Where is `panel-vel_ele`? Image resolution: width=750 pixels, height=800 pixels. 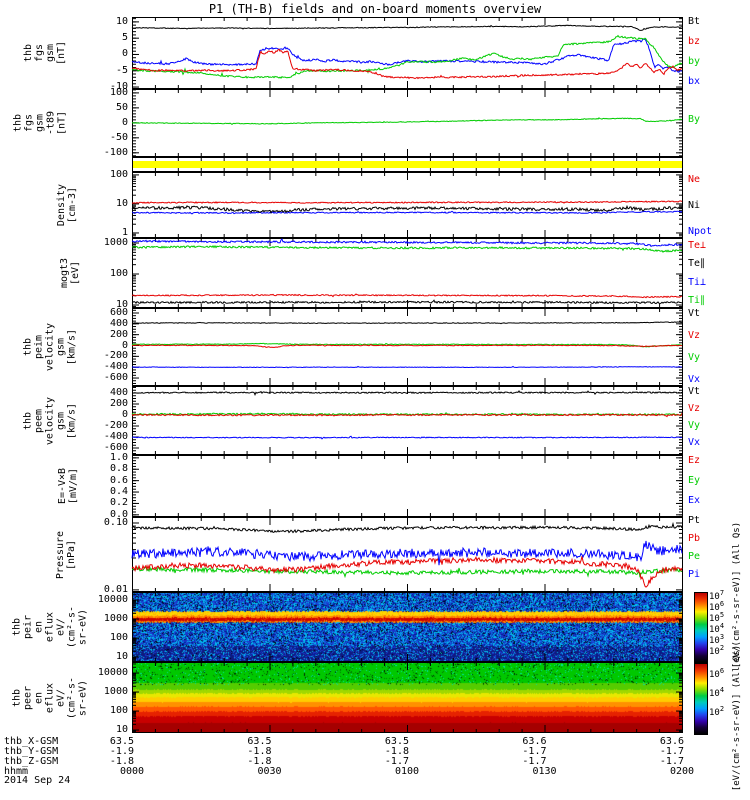 panel-vel_ele is located at coordinates (407, 420).